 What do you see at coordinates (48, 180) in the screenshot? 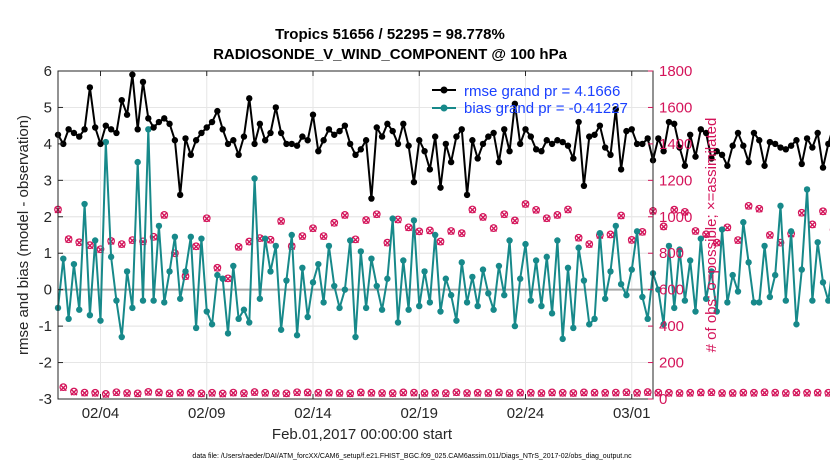
I see `y-tick-label: 3` at bounding box center [48, 180].